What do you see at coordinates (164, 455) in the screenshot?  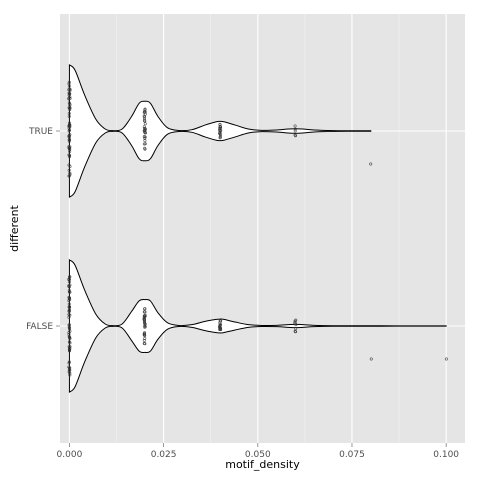 I see `x-tick-label: 0.025` at bounding box center [164, 455].